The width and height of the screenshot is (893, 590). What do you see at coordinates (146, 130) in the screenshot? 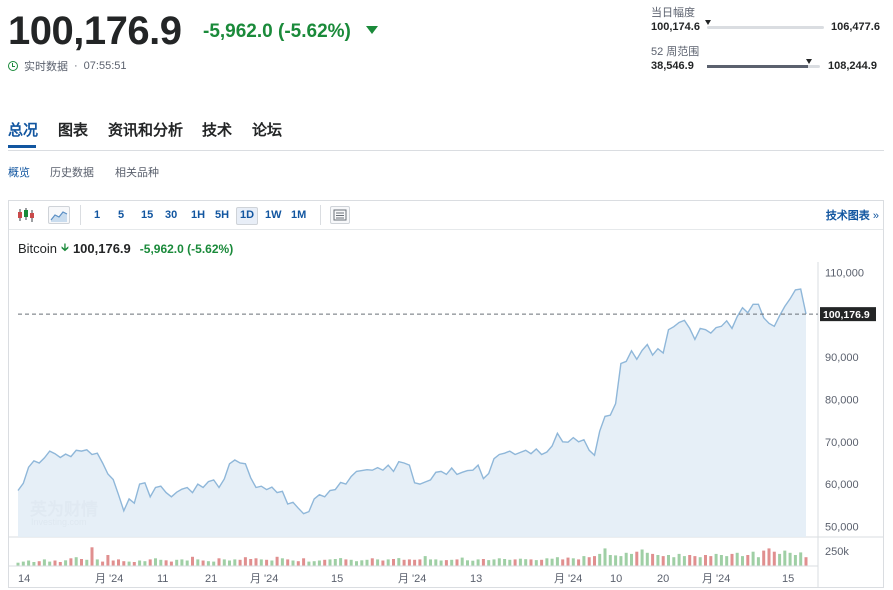
I see `tab-news-analysis: 资讯和分析` at bounding box center [146, 130].